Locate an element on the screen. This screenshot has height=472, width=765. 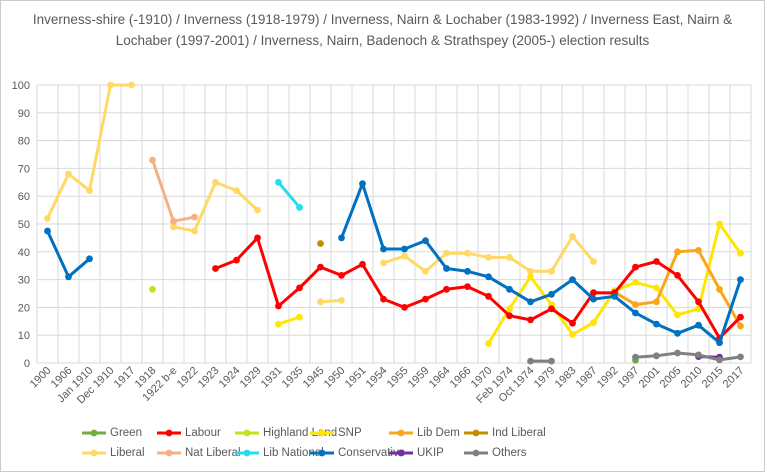
series-lib-dem is located at coordinates (677, 288).